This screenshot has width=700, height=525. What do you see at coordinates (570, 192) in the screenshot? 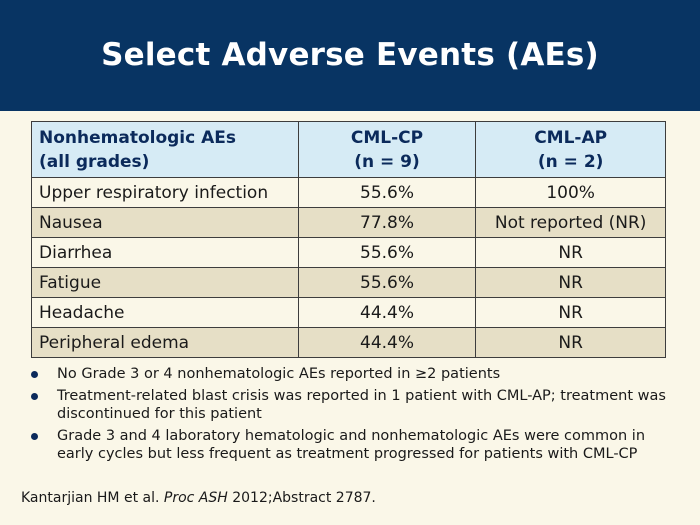
I see `cell-cml-ap: 100%` at bounding box center [570, 192].